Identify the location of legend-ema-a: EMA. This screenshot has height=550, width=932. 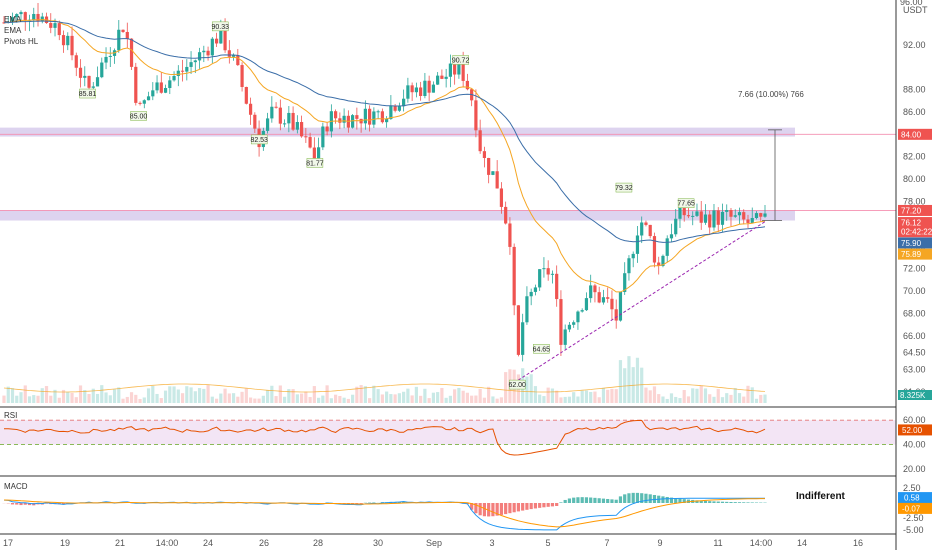
(13, 19).